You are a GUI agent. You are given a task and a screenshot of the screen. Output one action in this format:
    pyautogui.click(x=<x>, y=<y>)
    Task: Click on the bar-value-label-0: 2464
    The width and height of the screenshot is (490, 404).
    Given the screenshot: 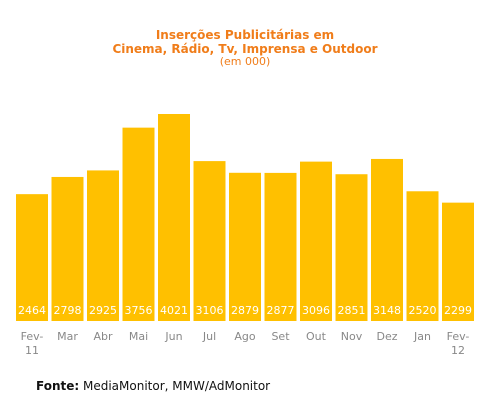 What is the action you would take?
    pyautogui.click(x=32, y=310)
    